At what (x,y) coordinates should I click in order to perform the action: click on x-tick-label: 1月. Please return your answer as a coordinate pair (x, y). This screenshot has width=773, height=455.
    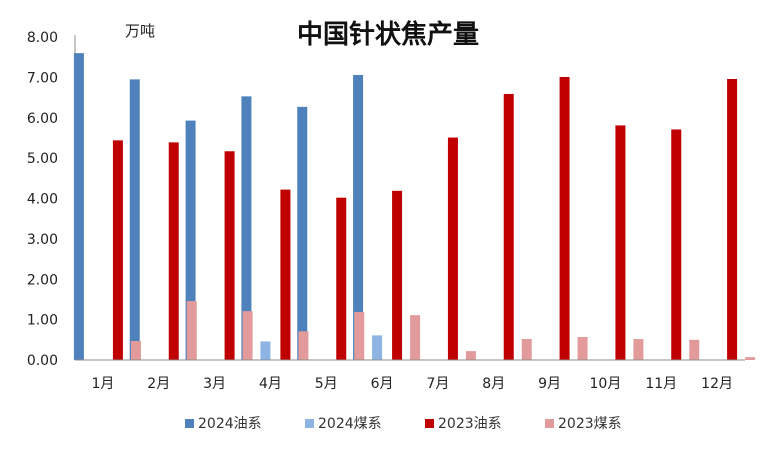
    Looking at the image, I should click on (102, 384).